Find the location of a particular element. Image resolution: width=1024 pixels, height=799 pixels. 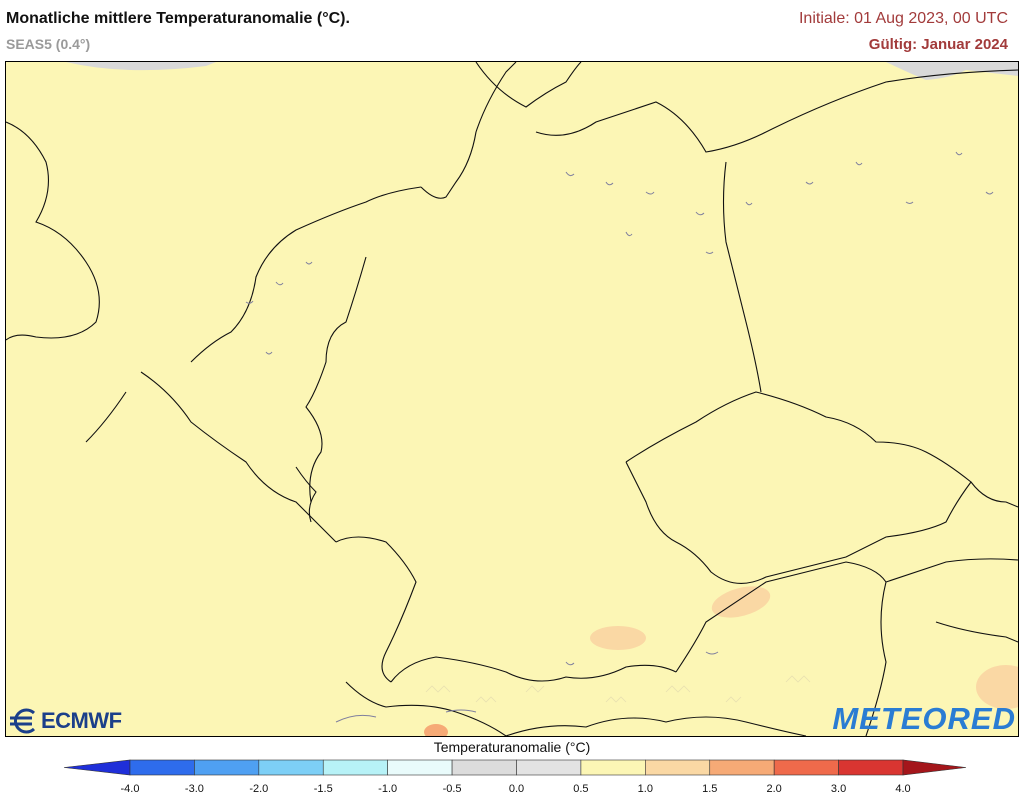

relief is located at coordinates (618, 689).